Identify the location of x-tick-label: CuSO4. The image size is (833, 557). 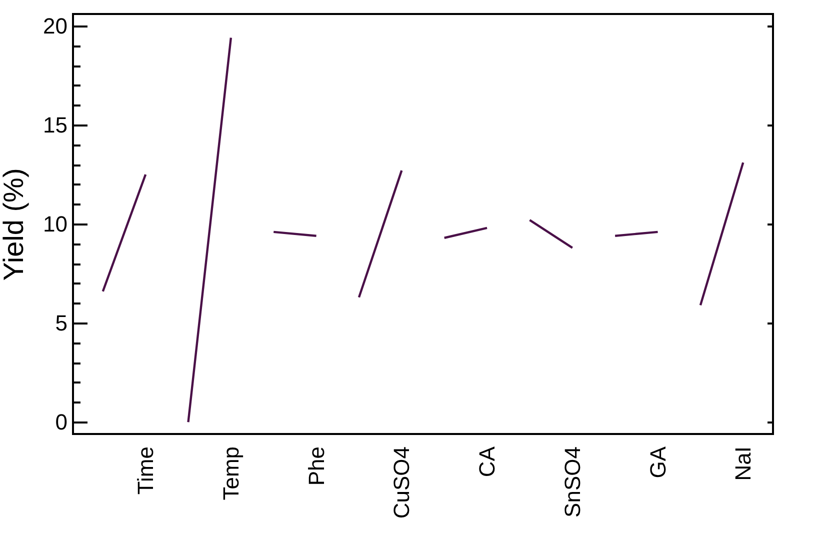
(401, 482).